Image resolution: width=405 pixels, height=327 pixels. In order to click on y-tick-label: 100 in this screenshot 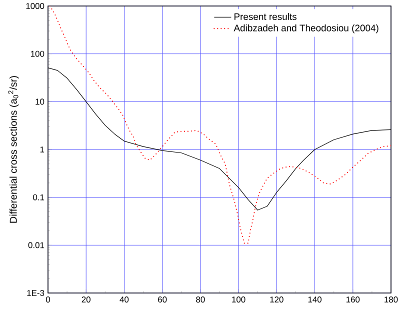, I will do `click(37, 53)`.